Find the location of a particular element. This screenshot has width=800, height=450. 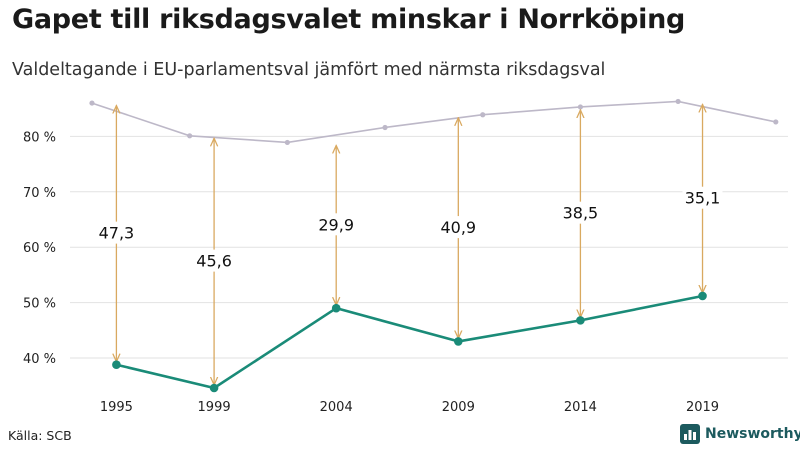

x-tick-label: 2019 is located at coordinates (702, 407).